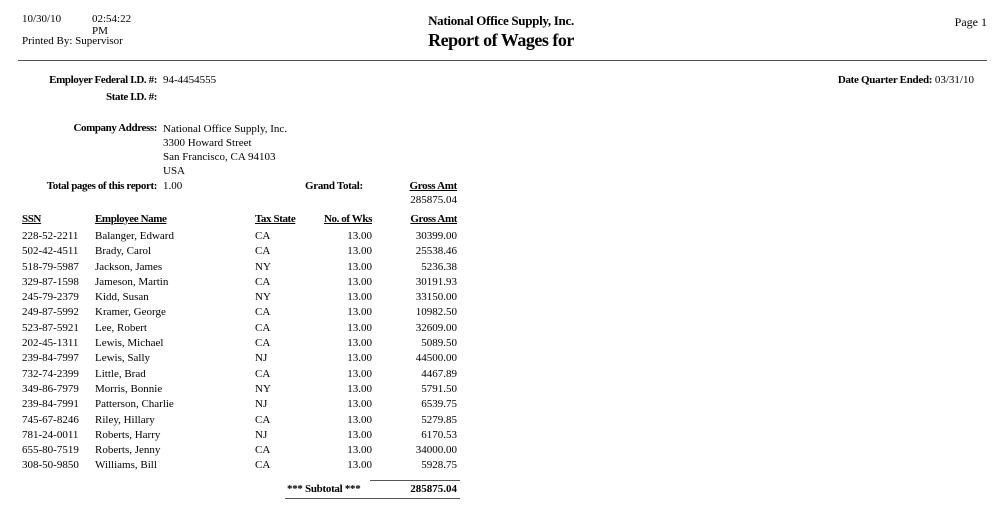 The image size is (1002, 510). I want to click on date-quarter-ended-value: 03/31/10, so click(954, 80).